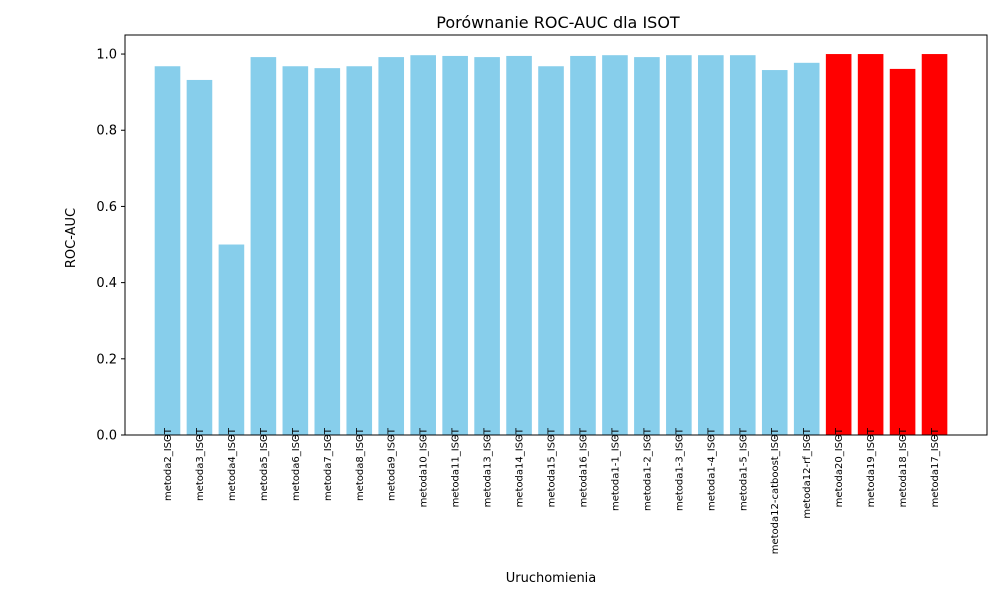  Describe the element at coordinates (296, 464) in the screenshot. I see `x-tick-label: metoda6_ISOT` at that location.